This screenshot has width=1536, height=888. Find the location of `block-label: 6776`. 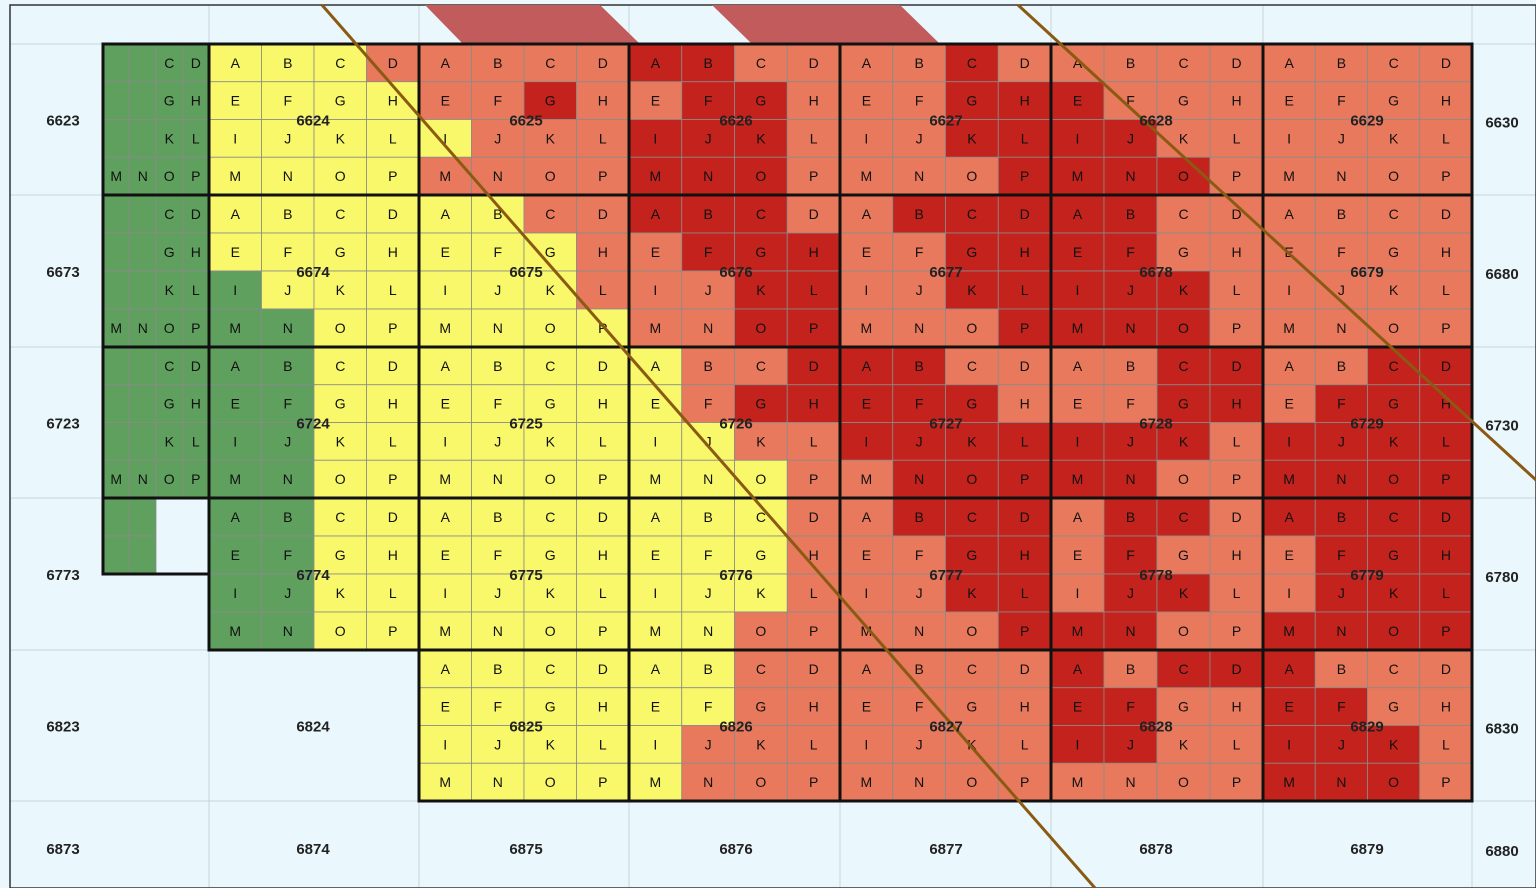

block-label: 6776 is located at coordinates (735, 575).